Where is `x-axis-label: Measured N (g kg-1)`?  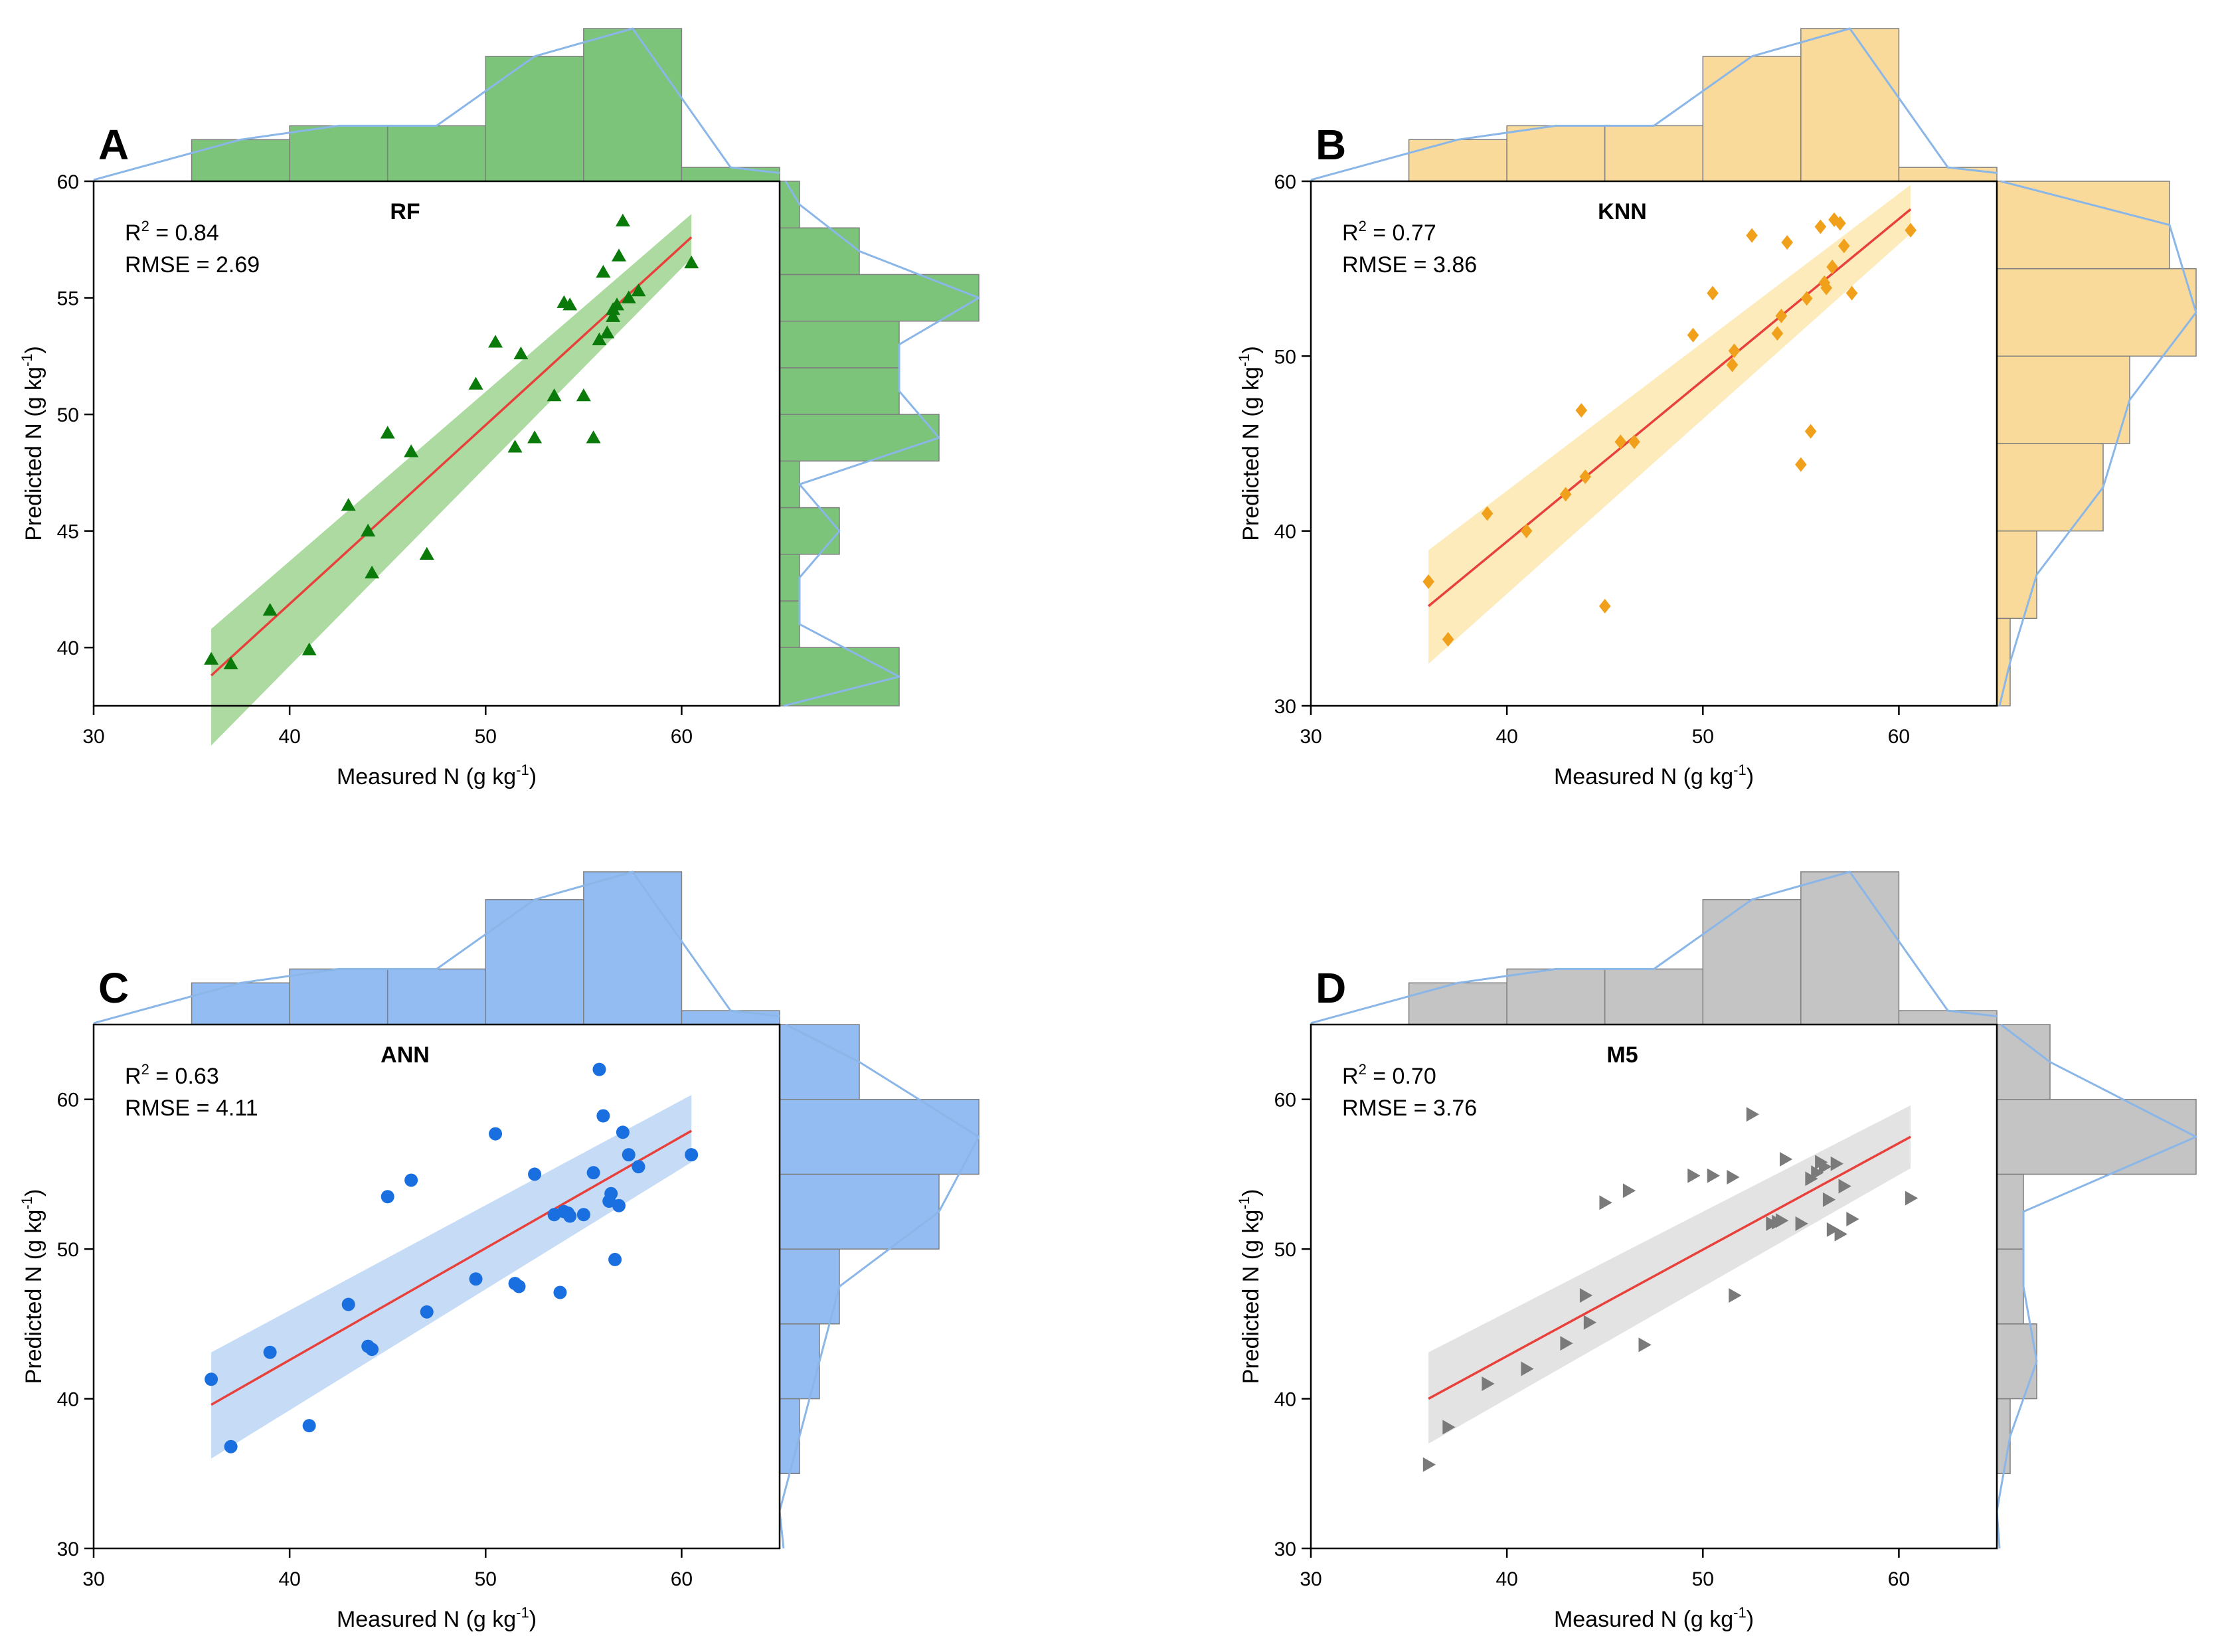
x-axis-label: Measured N (g kg-1) is located at coordinates (1654, 1618).